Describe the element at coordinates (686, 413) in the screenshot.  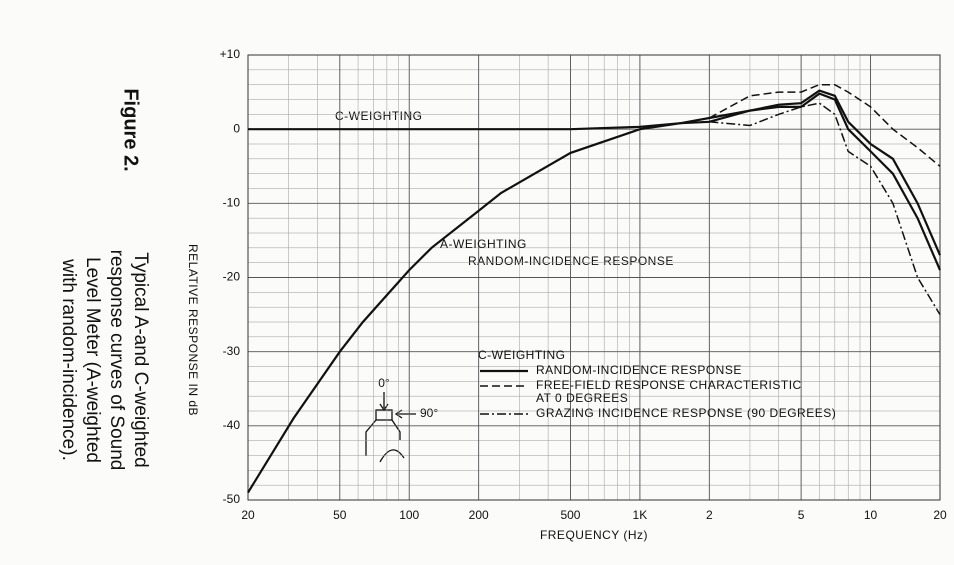
I see `legend-label: GRAZING INCIDENCE RESPONSE (90 DEGREES)` at that location.